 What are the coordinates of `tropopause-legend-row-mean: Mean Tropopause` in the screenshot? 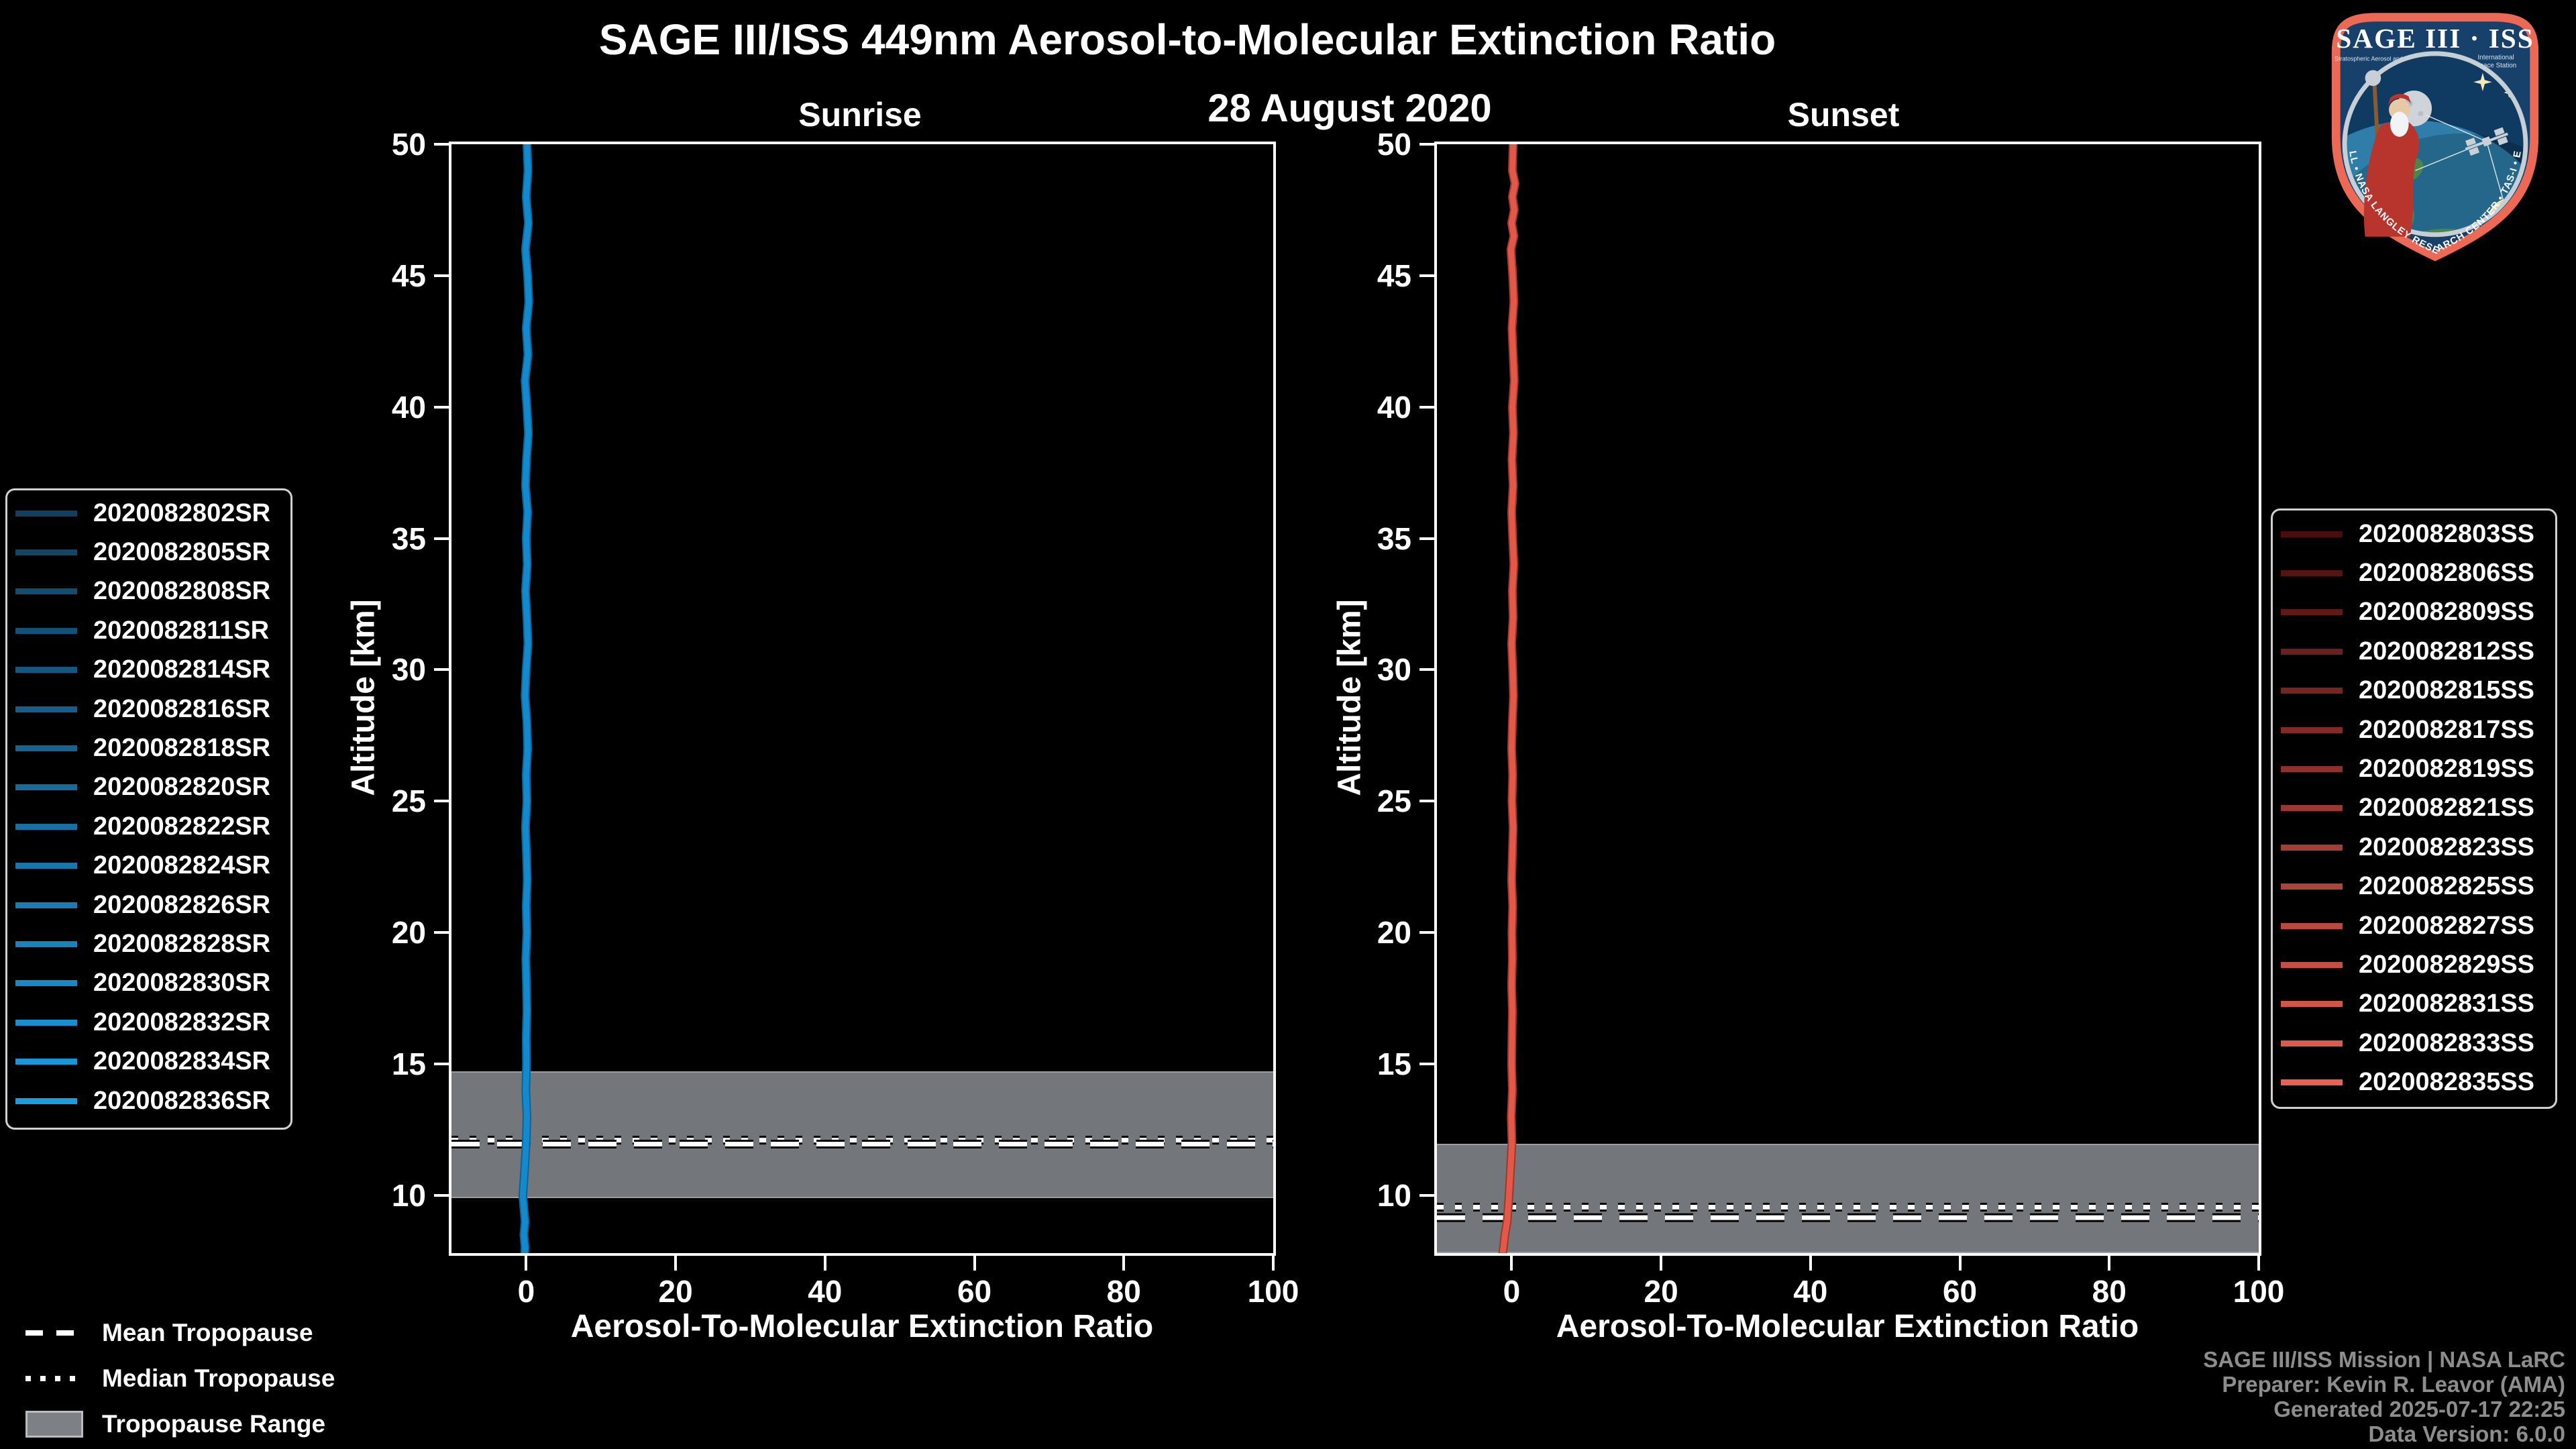 It's located at (180, 1333).